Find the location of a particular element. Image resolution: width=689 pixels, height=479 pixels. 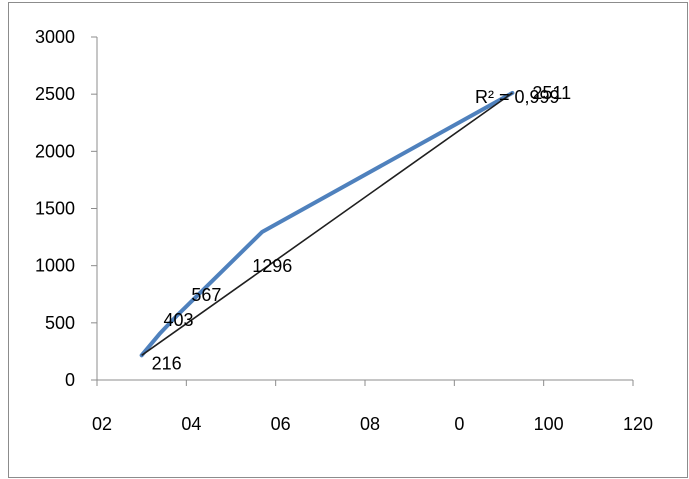

r-squared-label: R² = 0,999 is located at coordinates (517, 97).